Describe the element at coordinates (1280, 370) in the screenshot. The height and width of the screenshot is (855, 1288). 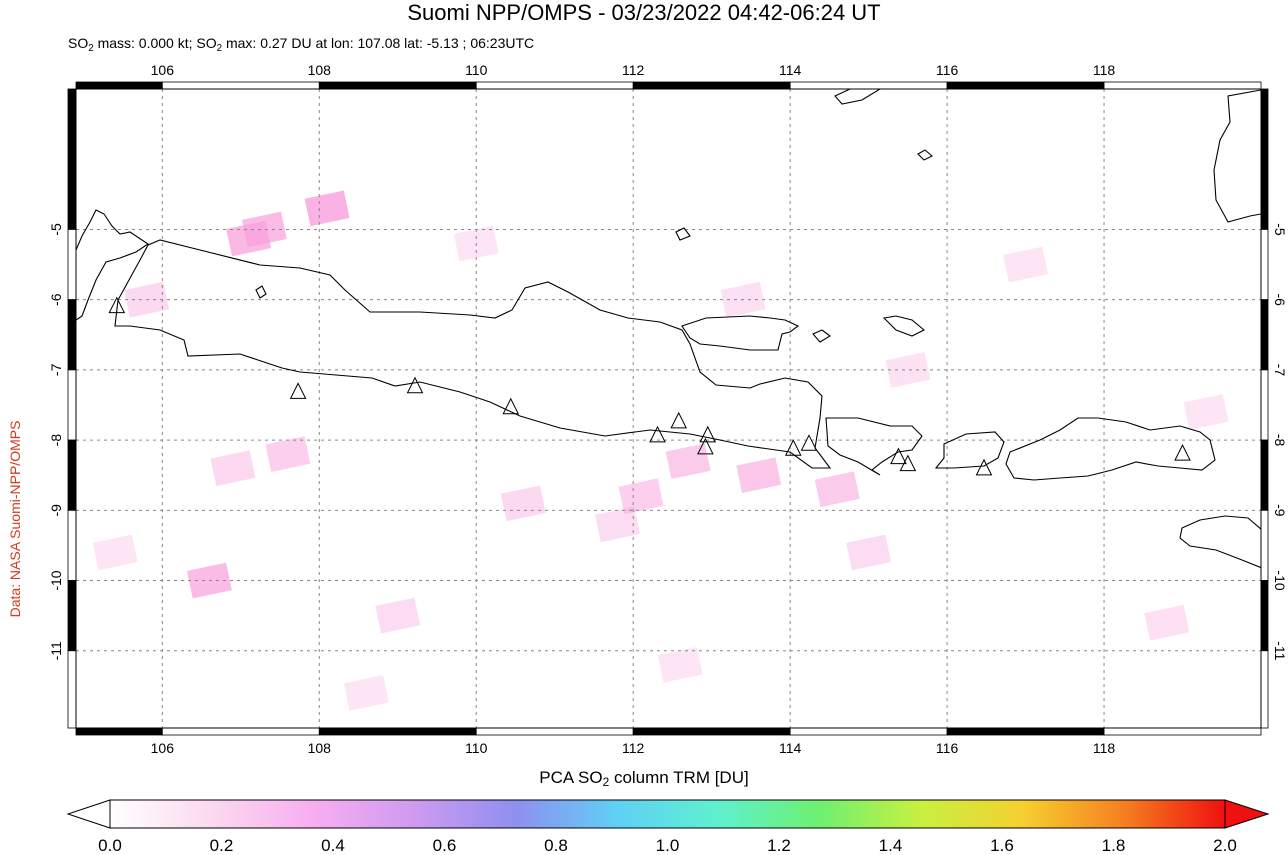
I see `y-tick-label-right: -7` at that location.